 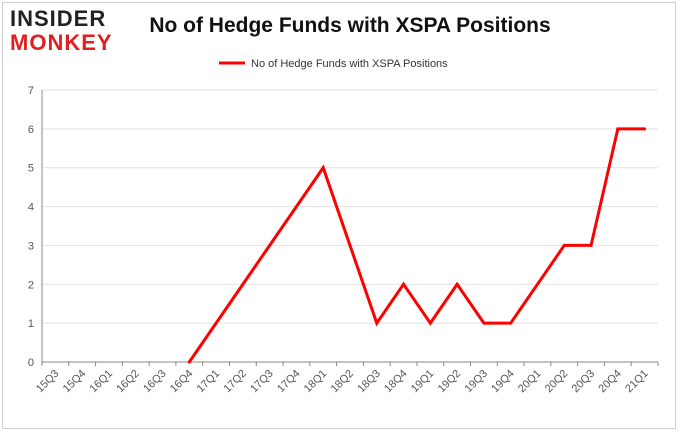 I want to click on x-tick-label: 19Q2, so click(x=450, y=382).